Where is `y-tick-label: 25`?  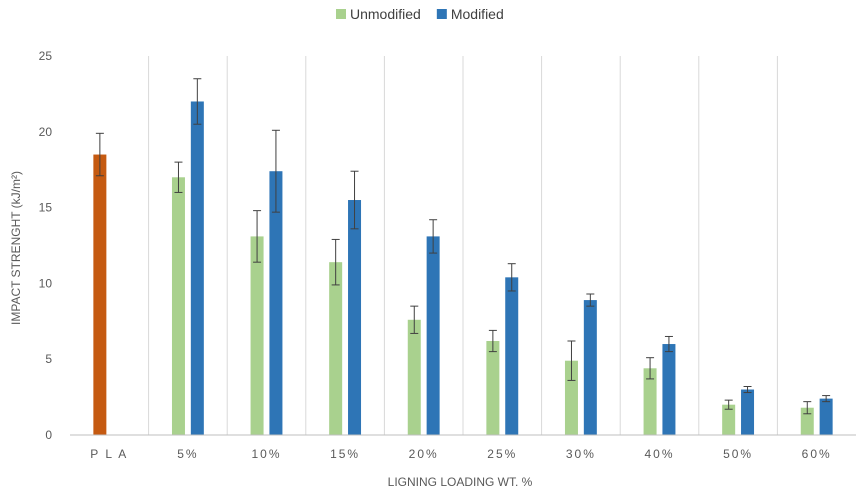
y-tick-label: 25 is located at coordinates (46, 56).